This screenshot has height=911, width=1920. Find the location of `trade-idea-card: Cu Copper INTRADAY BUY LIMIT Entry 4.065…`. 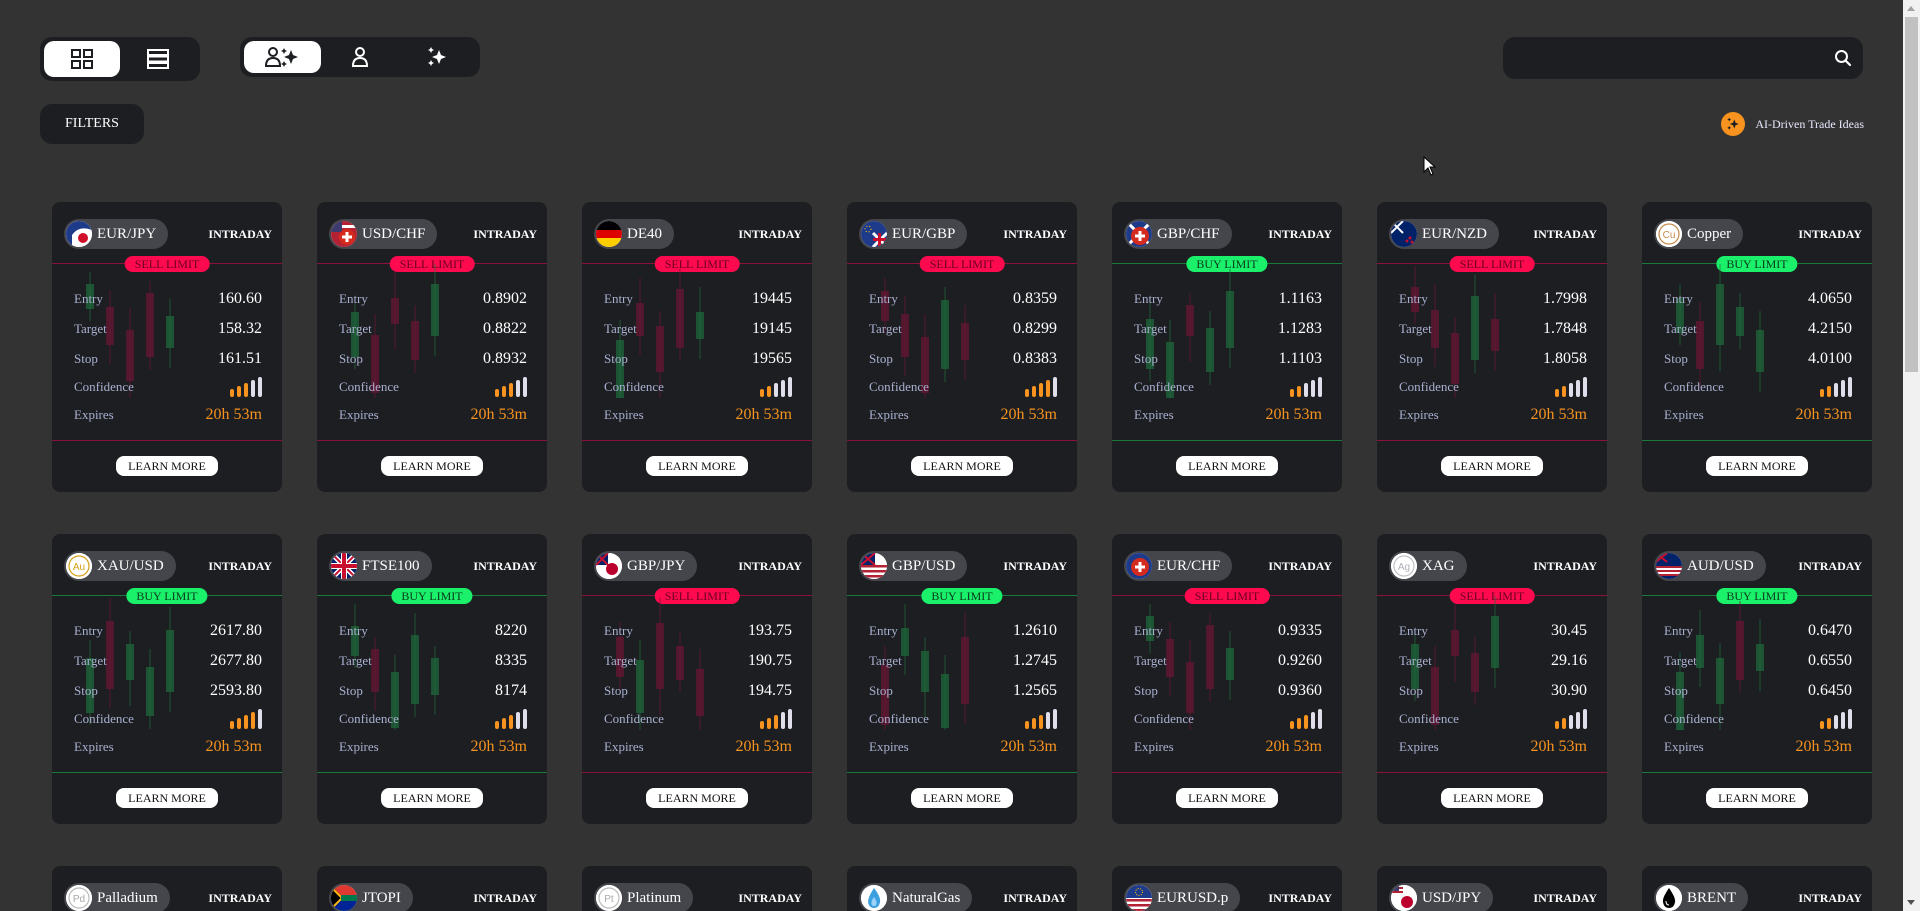

trade-idea-card: Cu Copper INTRADAY BUY LIMIT Entry 4.065… is located at coordinates (1757, 347).